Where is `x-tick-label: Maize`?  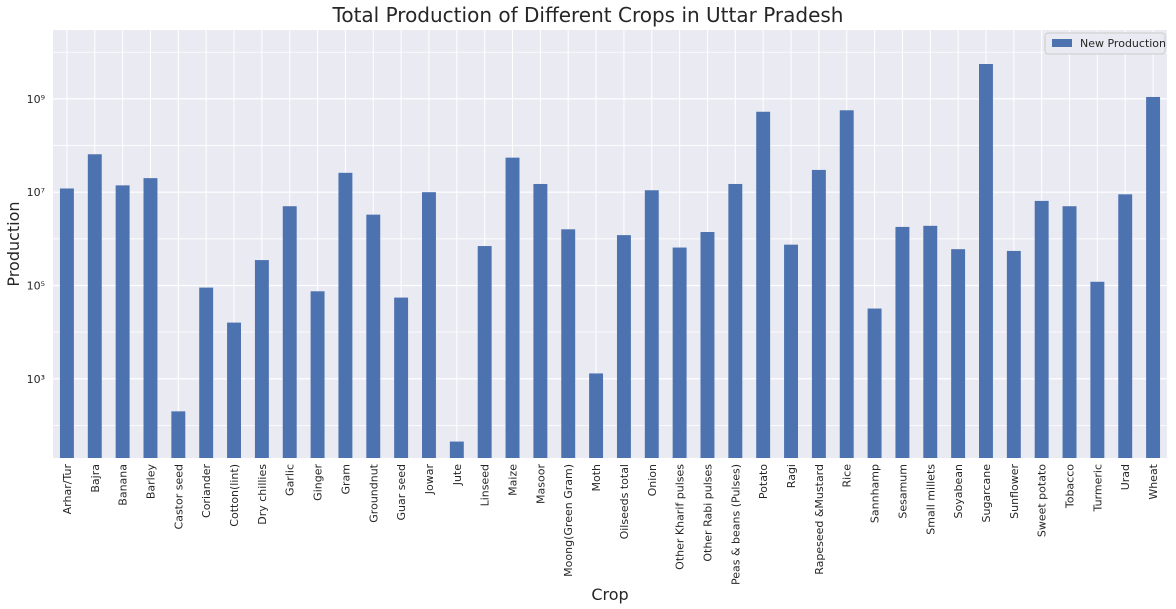 x-tick-label: Maize is located at coordinates (513, 480).